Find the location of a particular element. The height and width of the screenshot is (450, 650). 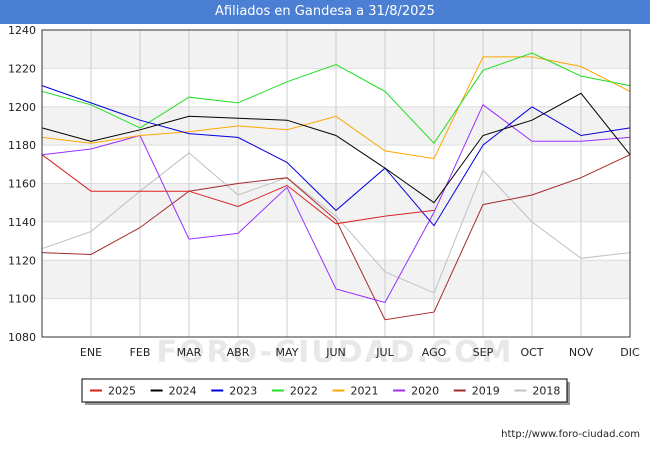

legend-label-2022: 2022 is located at coordinates (304, 391).